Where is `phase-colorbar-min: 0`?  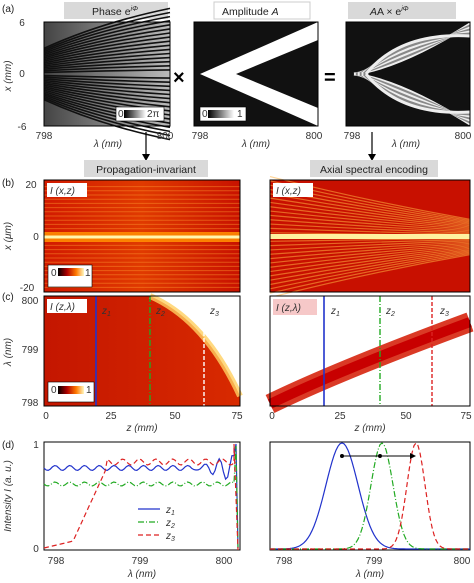 phase-colorbar-min: 0 is located at coordinates (121, 114).